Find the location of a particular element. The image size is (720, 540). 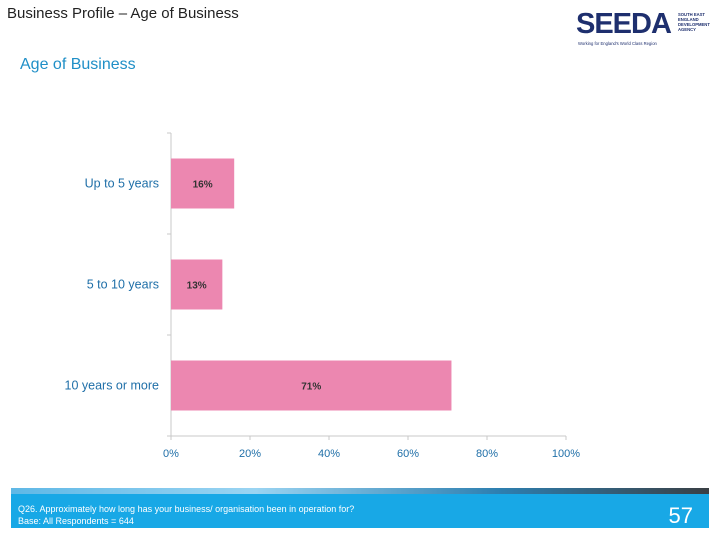

data-label: 16% is located at coordinates (203, 185).